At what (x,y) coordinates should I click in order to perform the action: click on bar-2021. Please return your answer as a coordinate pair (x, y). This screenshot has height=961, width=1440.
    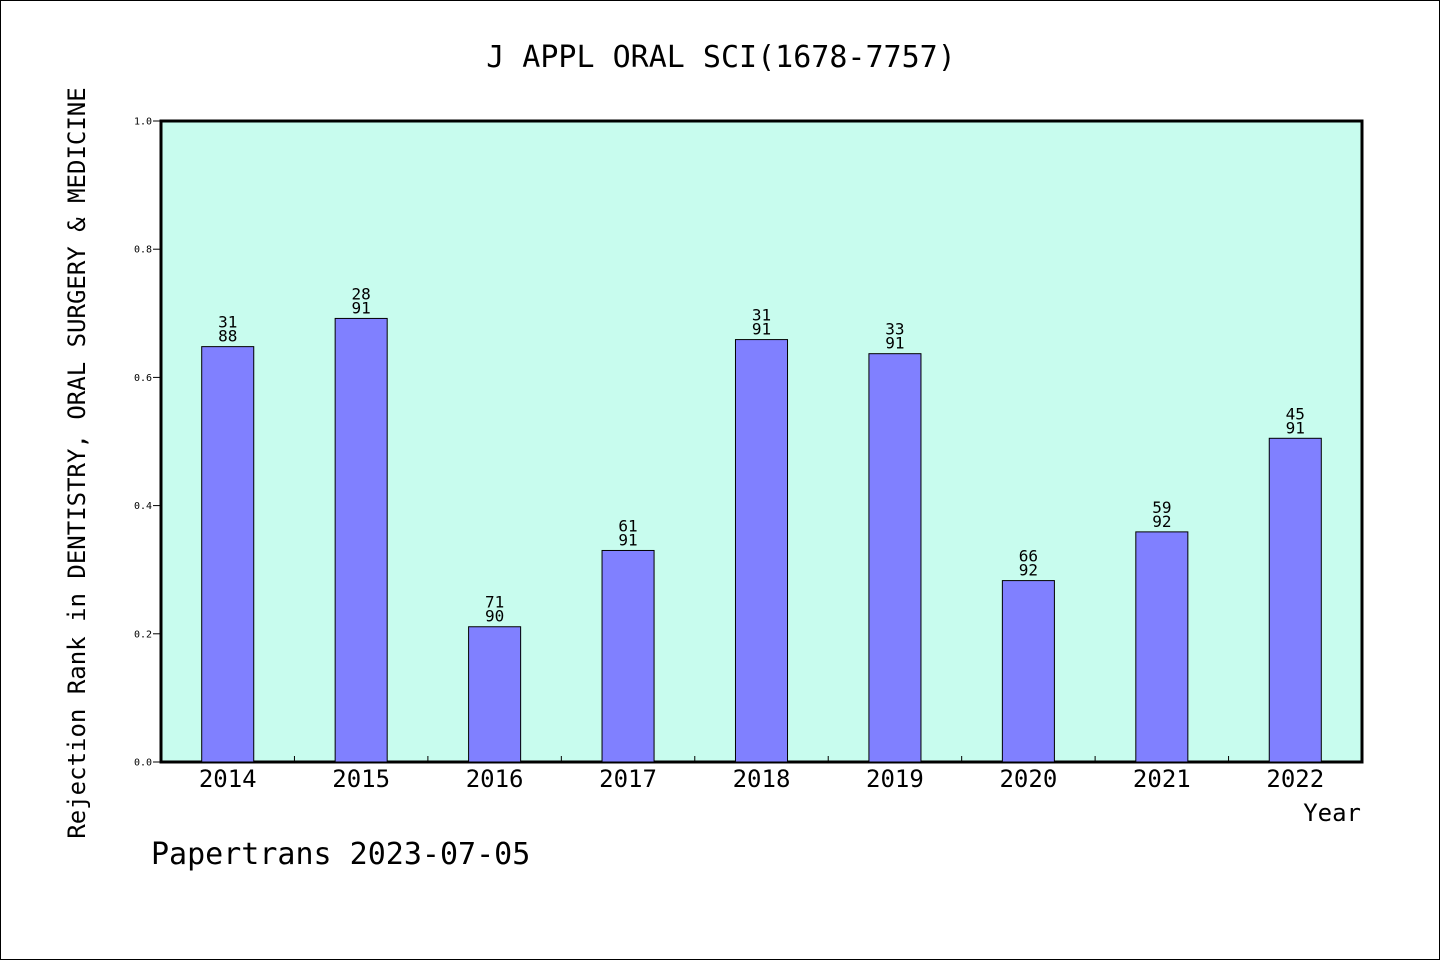
    Looking at the image, I should click on (1162, 647).